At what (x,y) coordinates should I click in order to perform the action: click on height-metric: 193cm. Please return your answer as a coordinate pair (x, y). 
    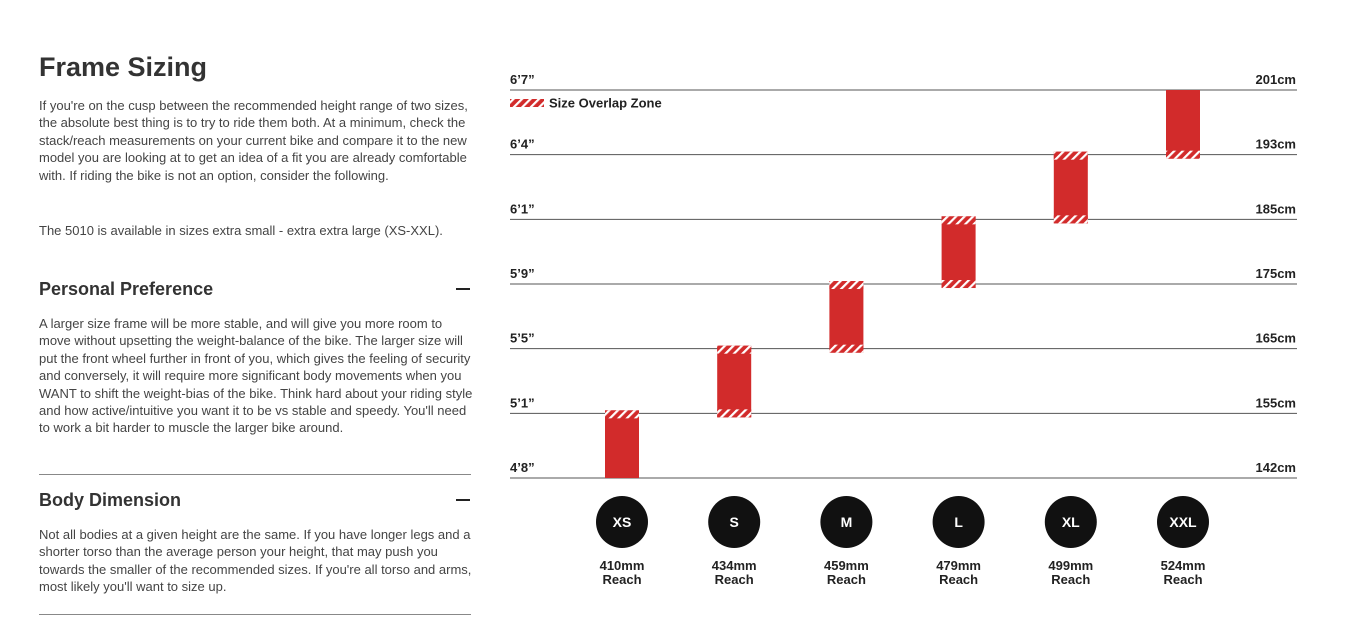
    Looking at the image, I should click on (1276, 144).